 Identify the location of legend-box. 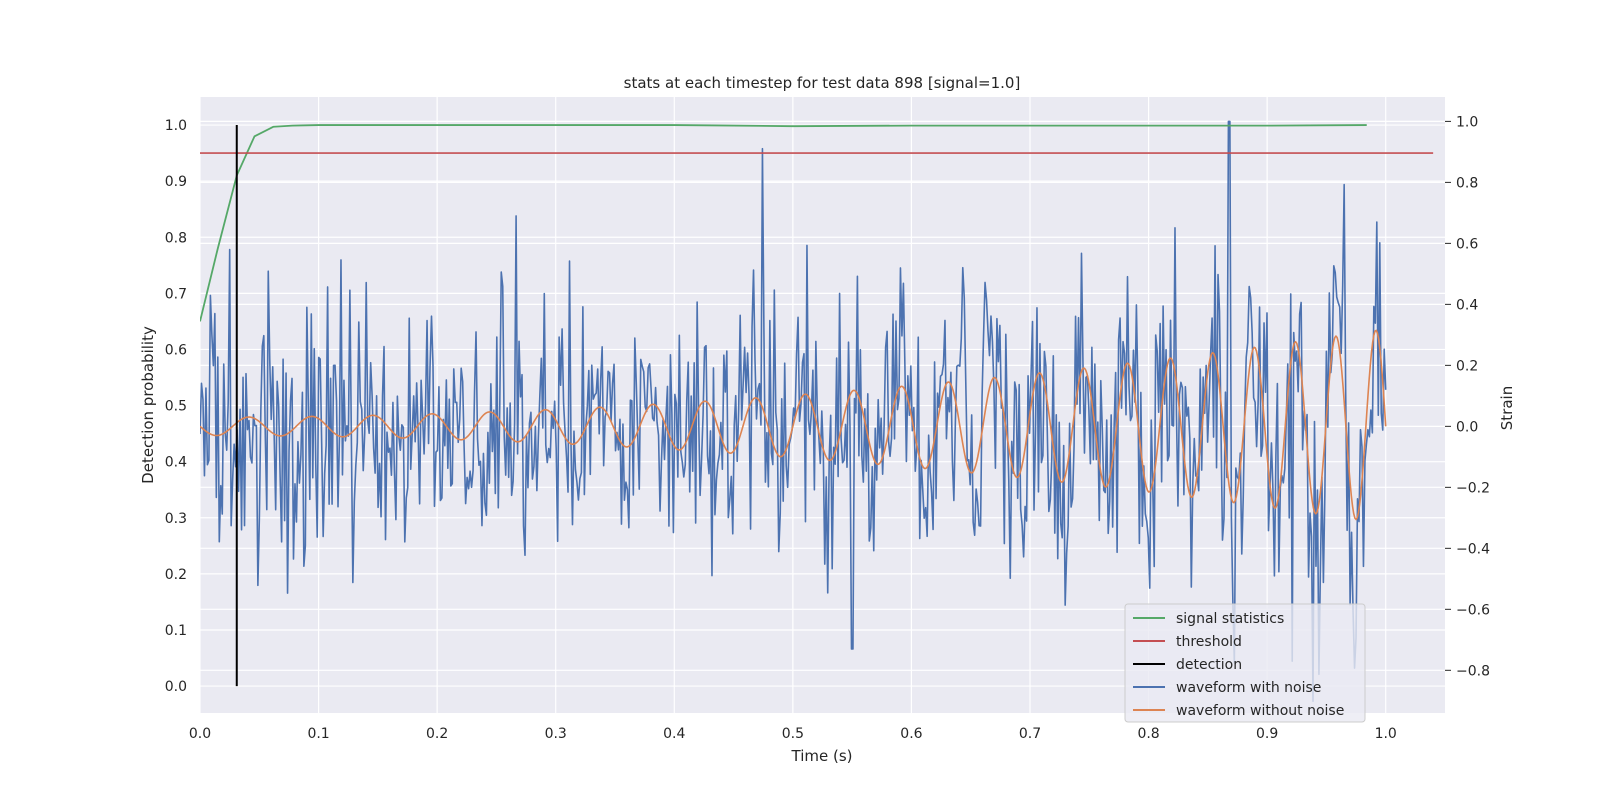
(1245, 663).